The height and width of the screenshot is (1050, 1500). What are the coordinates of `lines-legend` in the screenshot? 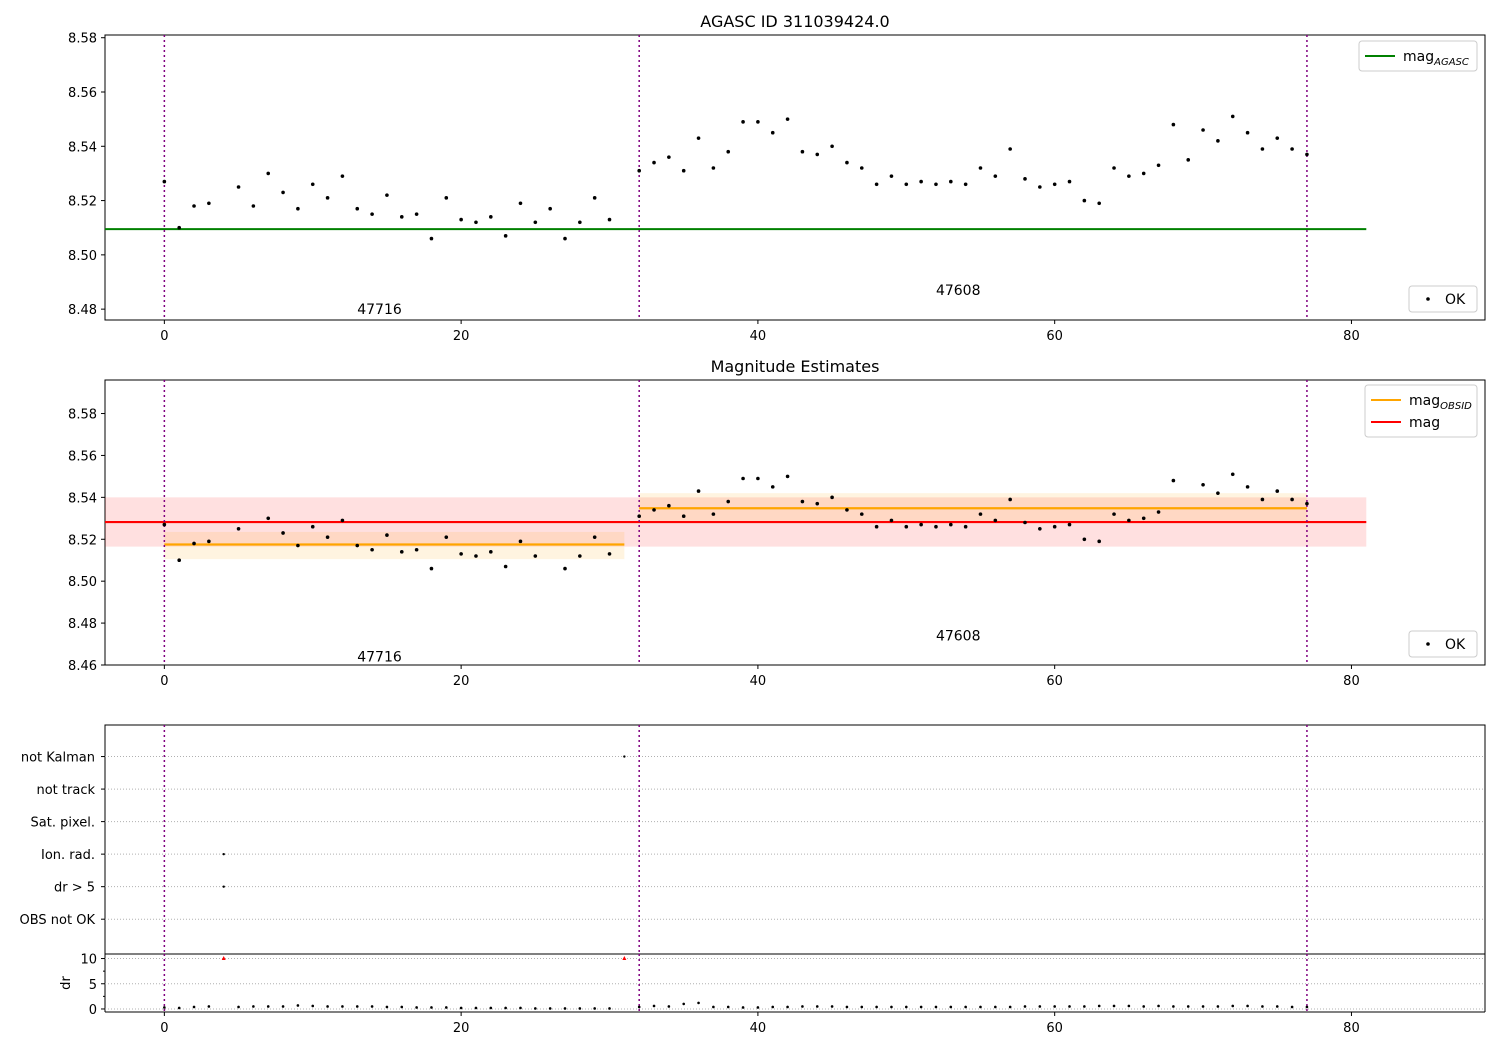 It's located at (1421, 411).